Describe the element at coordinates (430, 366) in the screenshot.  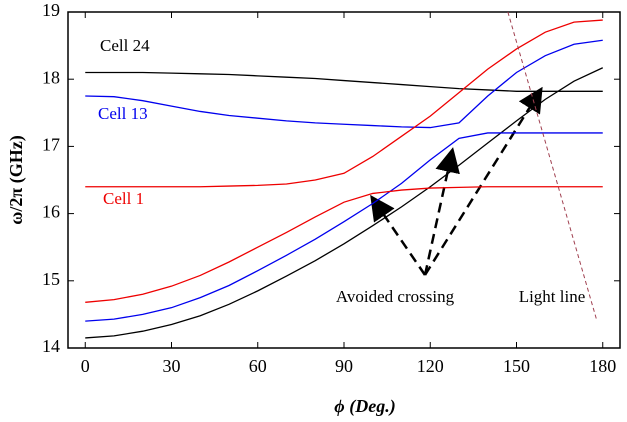
I see `x-tick-label: 120` at that location.